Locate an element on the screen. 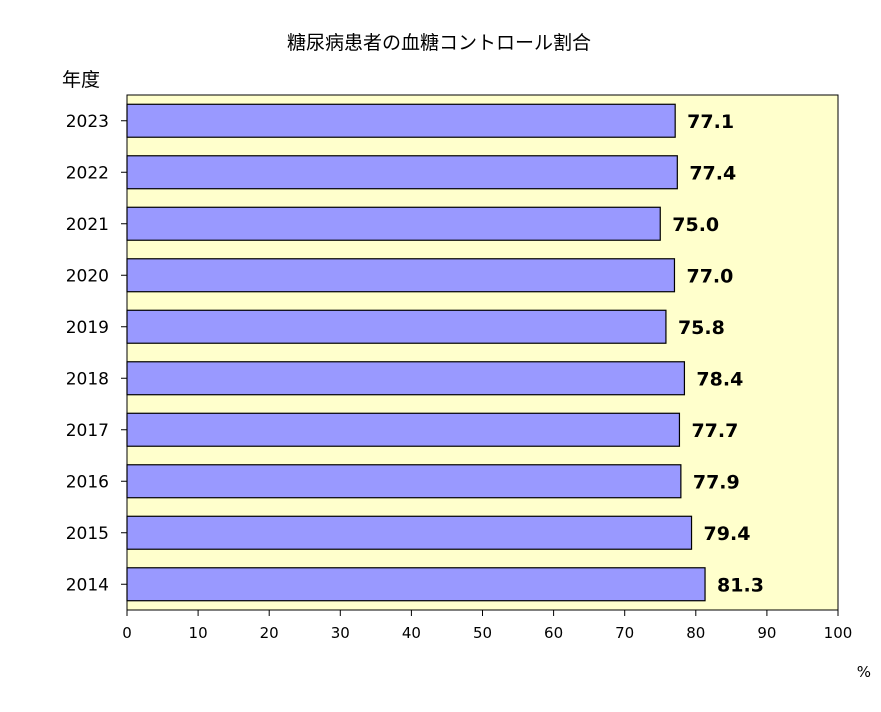 Image resolution: width=881 pixels, height=712 pixels. x-tick-label-50: 50 is located at coordinates (482, 633).